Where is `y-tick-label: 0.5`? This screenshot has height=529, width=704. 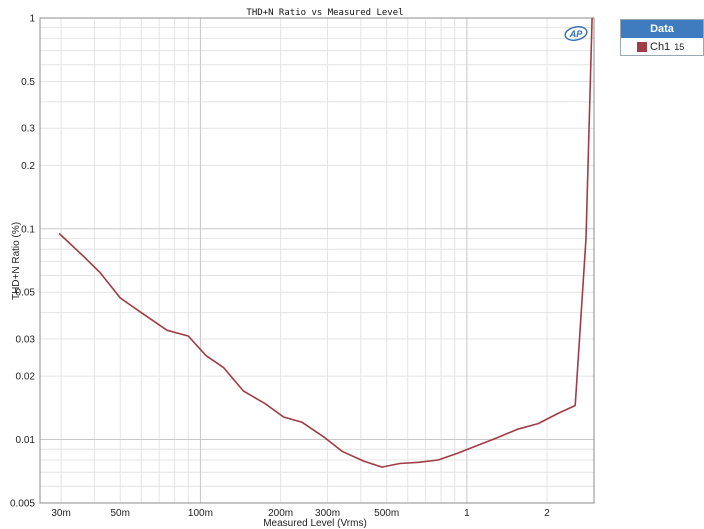
y-tick-label: 0.5 is located at coordinates (28, 82).